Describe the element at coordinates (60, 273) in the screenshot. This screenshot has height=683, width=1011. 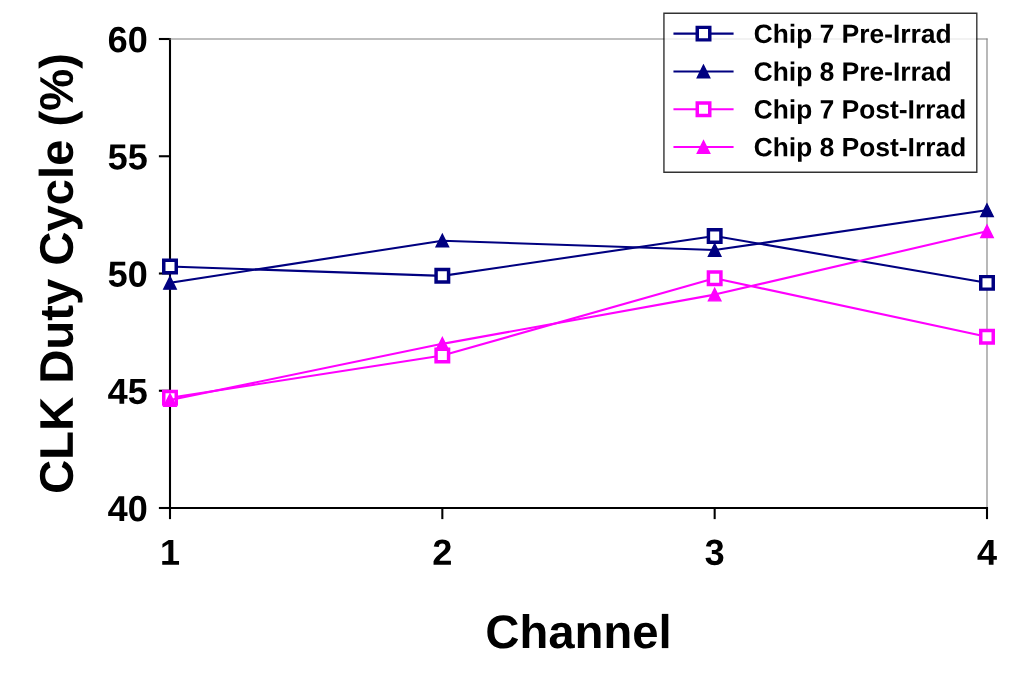
I see `y-axis-title: CLK Duty Cycle (%)` at that location.